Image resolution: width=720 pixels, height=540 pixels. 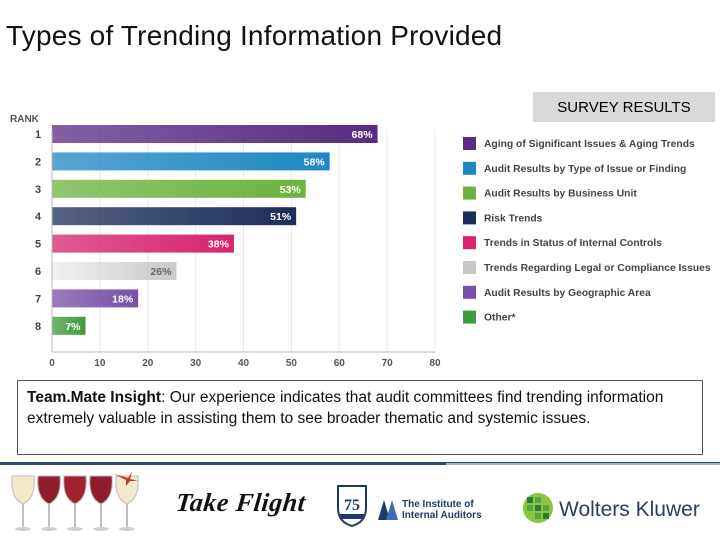 What do you see at coordinates (388, 510) in the screenshot?
I see `iia-logo-icon` at bounding box center [388, 510].